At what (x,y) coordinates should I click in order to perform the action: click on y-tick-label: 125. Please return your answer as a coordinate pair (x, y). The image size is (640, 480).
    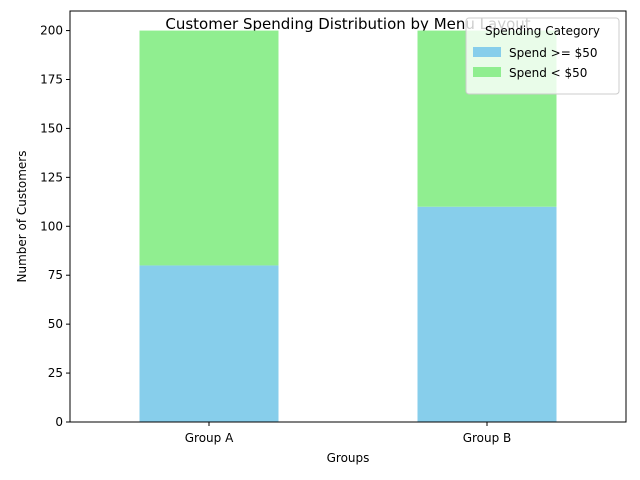
    Looking at the image, I should click on (51, 177).